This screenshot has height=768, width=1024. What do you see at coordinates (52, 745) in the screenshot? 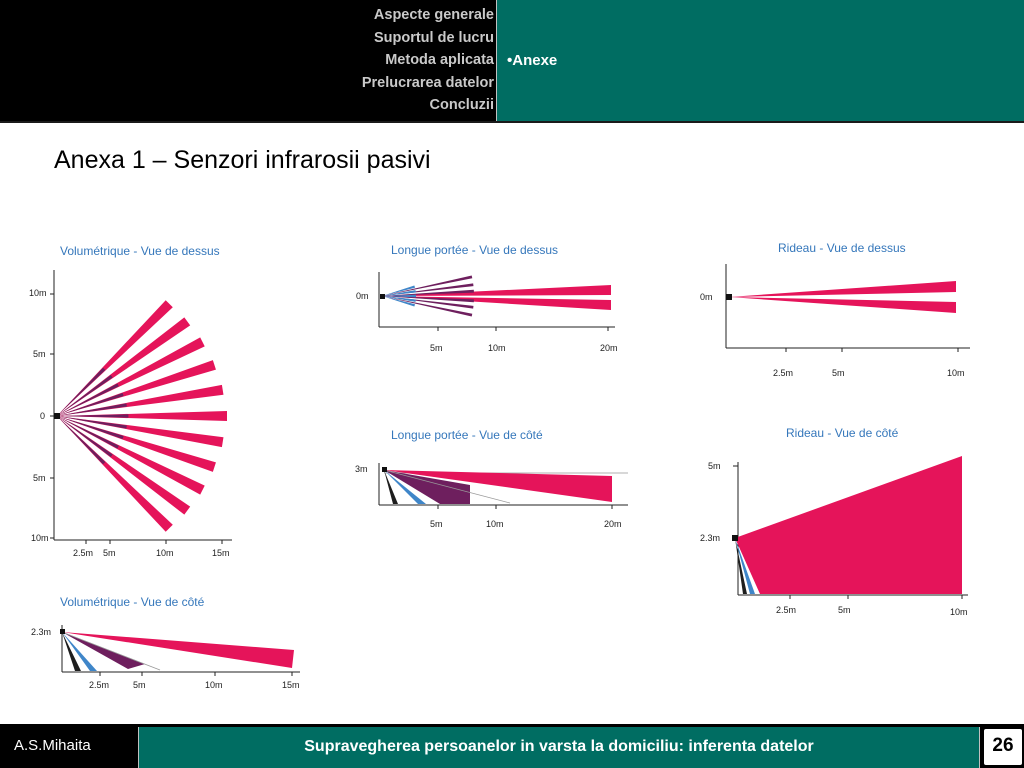
I see `footer-author: A.S.Mihaita` at bounding box center [52, 745].